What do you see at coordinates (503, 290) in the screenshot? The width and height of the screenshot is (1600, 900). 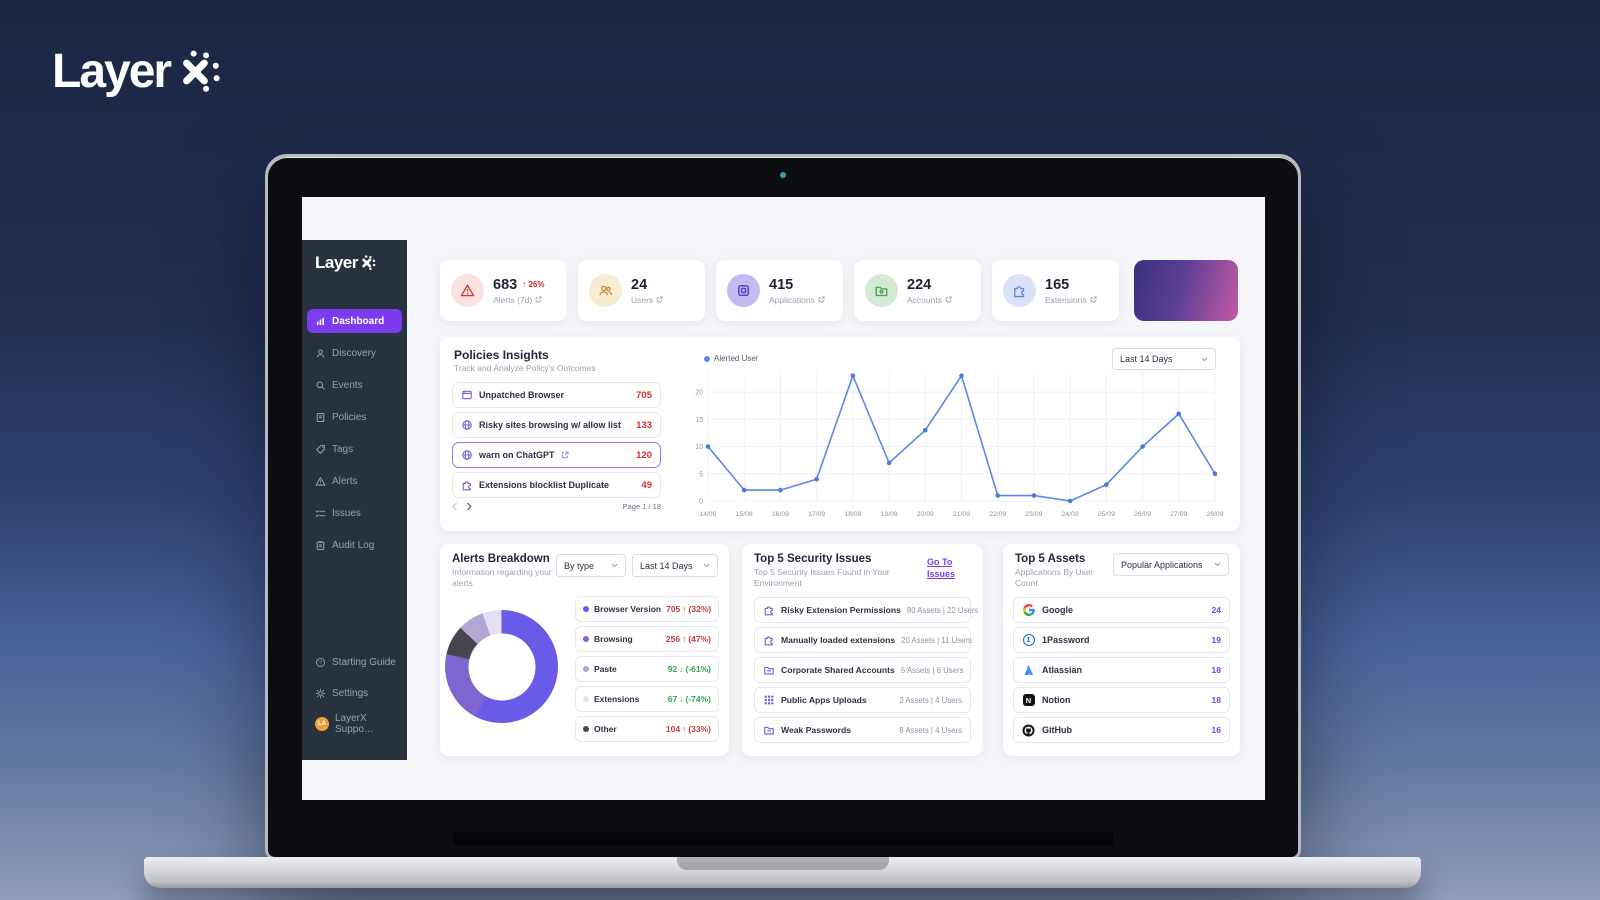 I see `stat-card-alerts: 683 ↑ 26% Alerts (7d)` at bounding box center [503, 290].